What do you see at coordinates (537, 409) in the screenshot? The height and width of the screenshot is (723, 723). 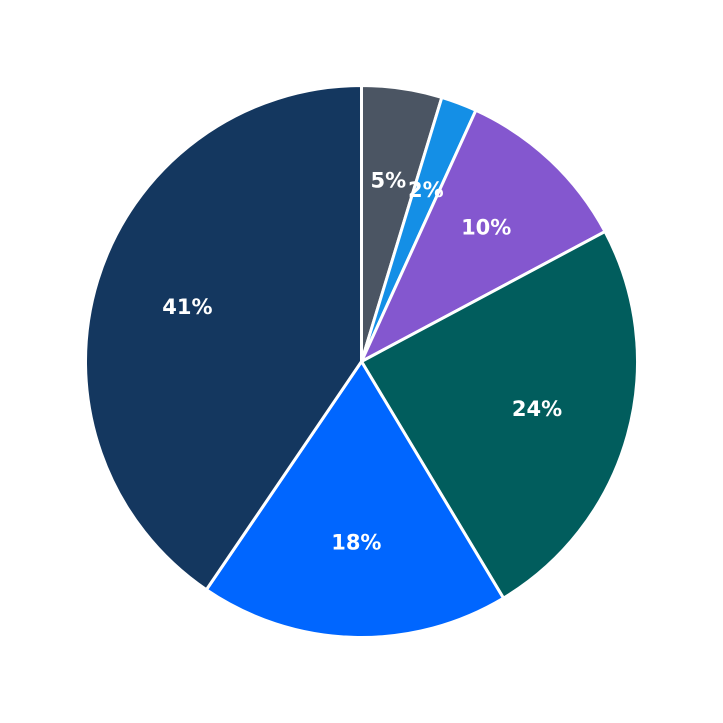 I see `pie-slice-label-3: 24%` at bounding box center [537, 409].